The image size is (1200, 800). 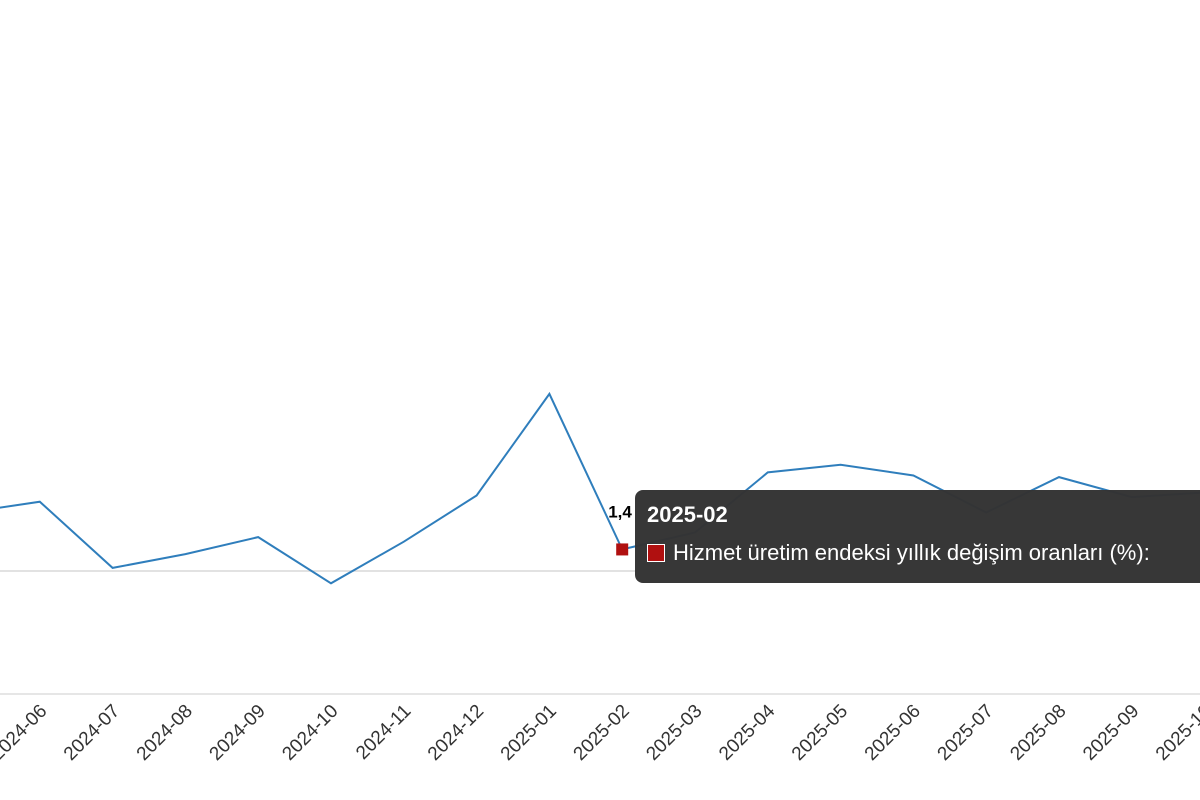 What do you see at coordinates (893, 733) in the screenshot?
I see `x-tick-label: 2025-06` at bounding box center [893, 733].